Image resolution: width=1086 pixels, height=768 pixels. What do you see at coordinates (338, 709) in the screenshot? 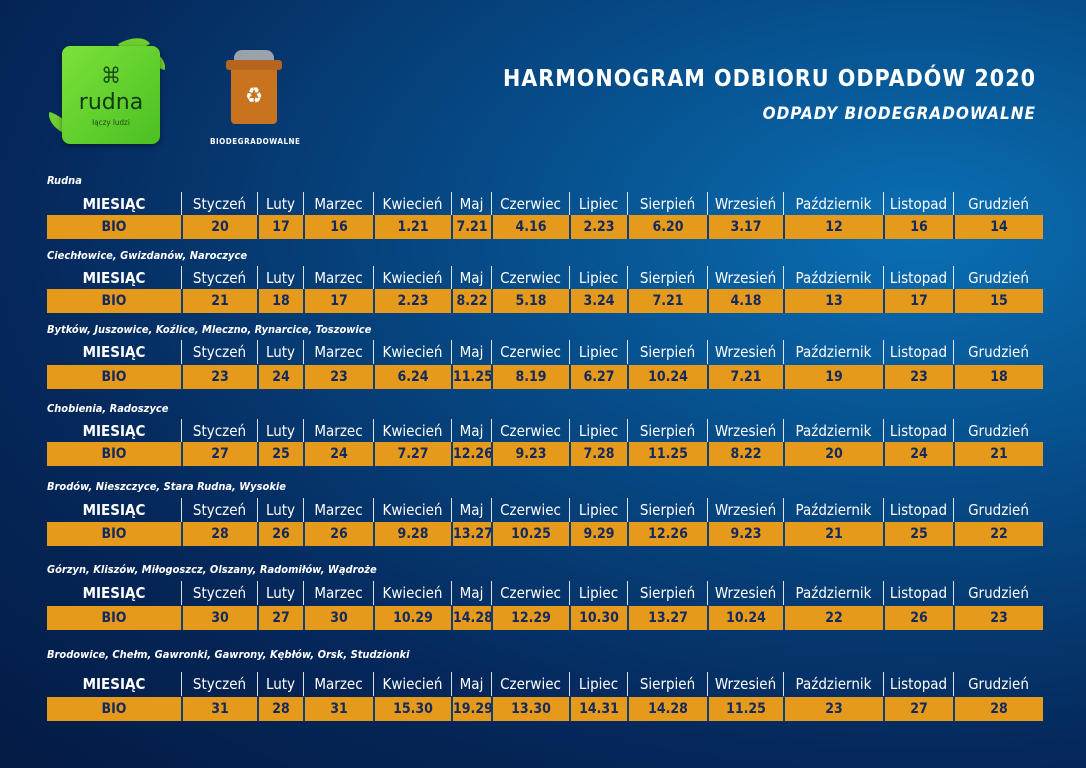
I see `pickup-date-cell: 31` at bounding box center [338, 709].